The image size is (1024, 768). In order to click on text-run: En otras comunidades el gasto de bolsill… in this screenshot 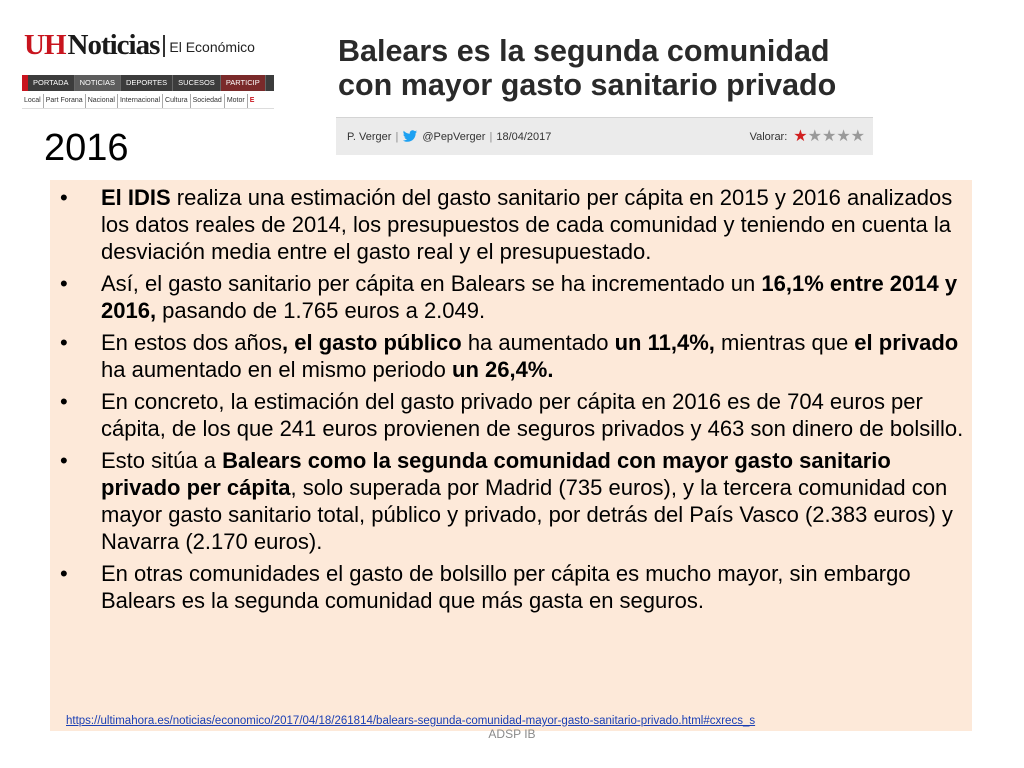, I will do `click(506, 587)`.